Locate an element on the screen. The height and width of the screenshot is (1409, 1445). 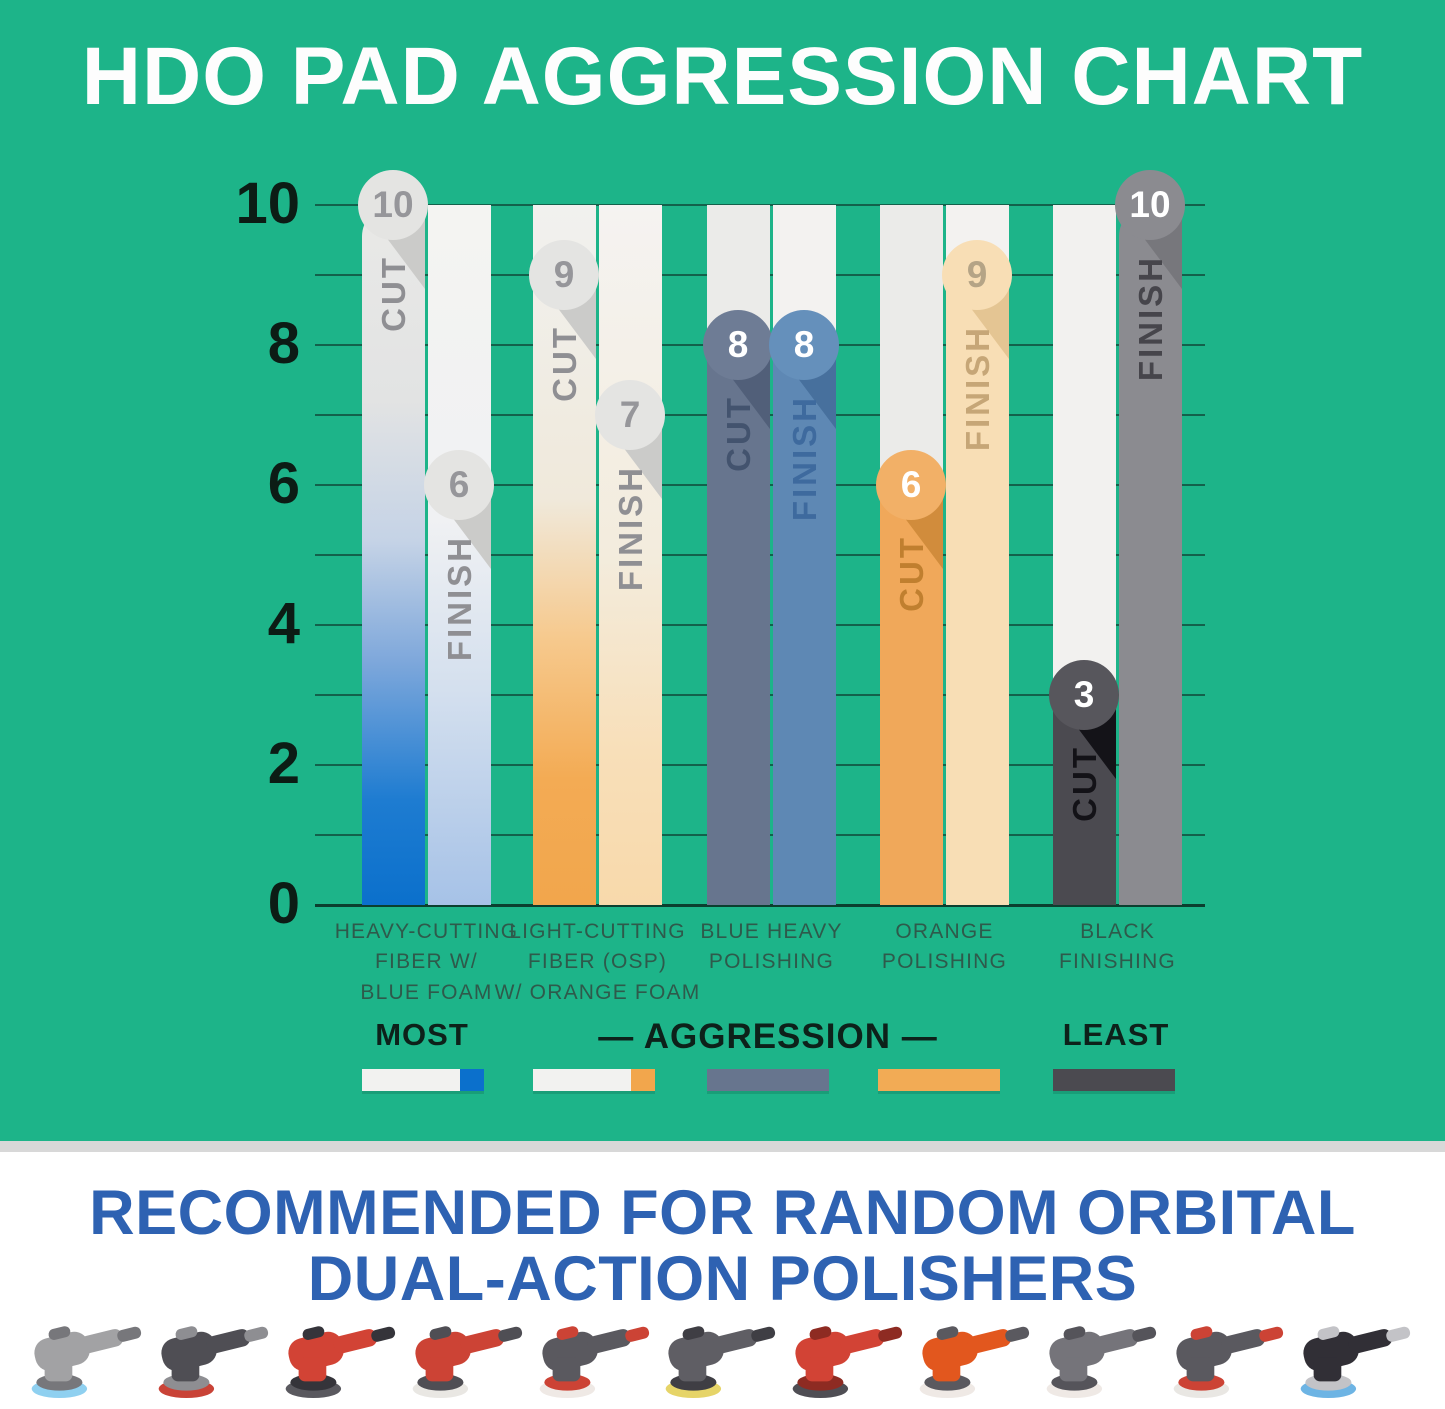
category-label-line: FIBER W/ is located at coordinates (426, 962).